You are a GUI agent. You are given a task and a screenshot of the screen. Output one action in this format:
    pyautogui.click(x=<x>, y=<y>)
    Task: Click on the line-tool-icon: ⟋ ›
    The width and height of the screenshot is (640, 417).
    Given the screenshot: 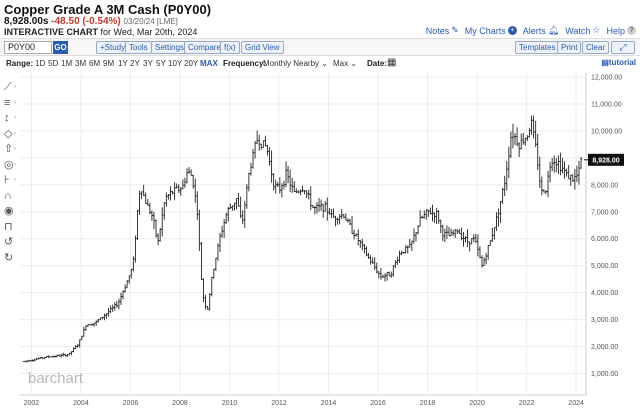 What is the action you would take?
    pyautogui.click(x=10, y=87)
    